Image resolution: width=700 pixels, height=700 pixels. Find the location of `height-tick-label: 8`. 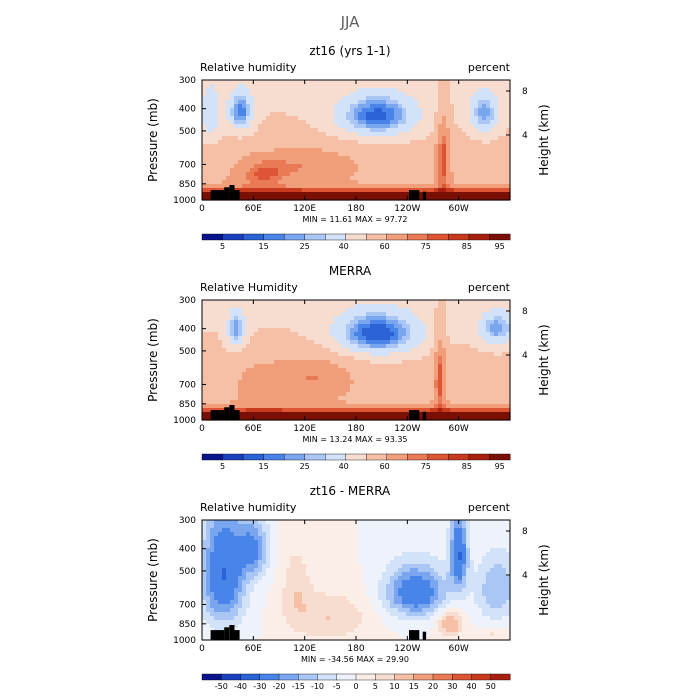

height-tick-label: 8 is located at coordinates (525, 312).